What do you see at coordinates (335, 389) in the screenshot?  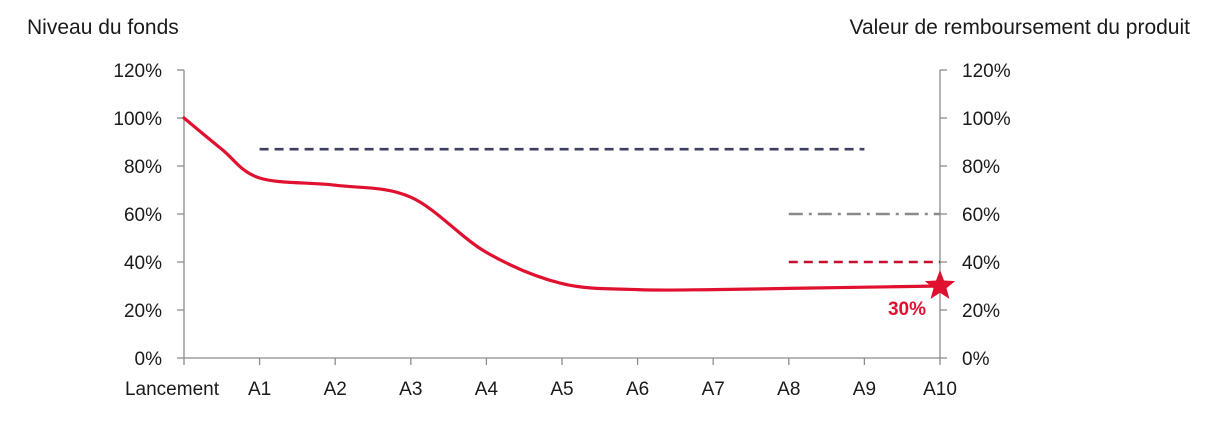 I see `x-tick-label: A2` at bounding box center [335, 389].